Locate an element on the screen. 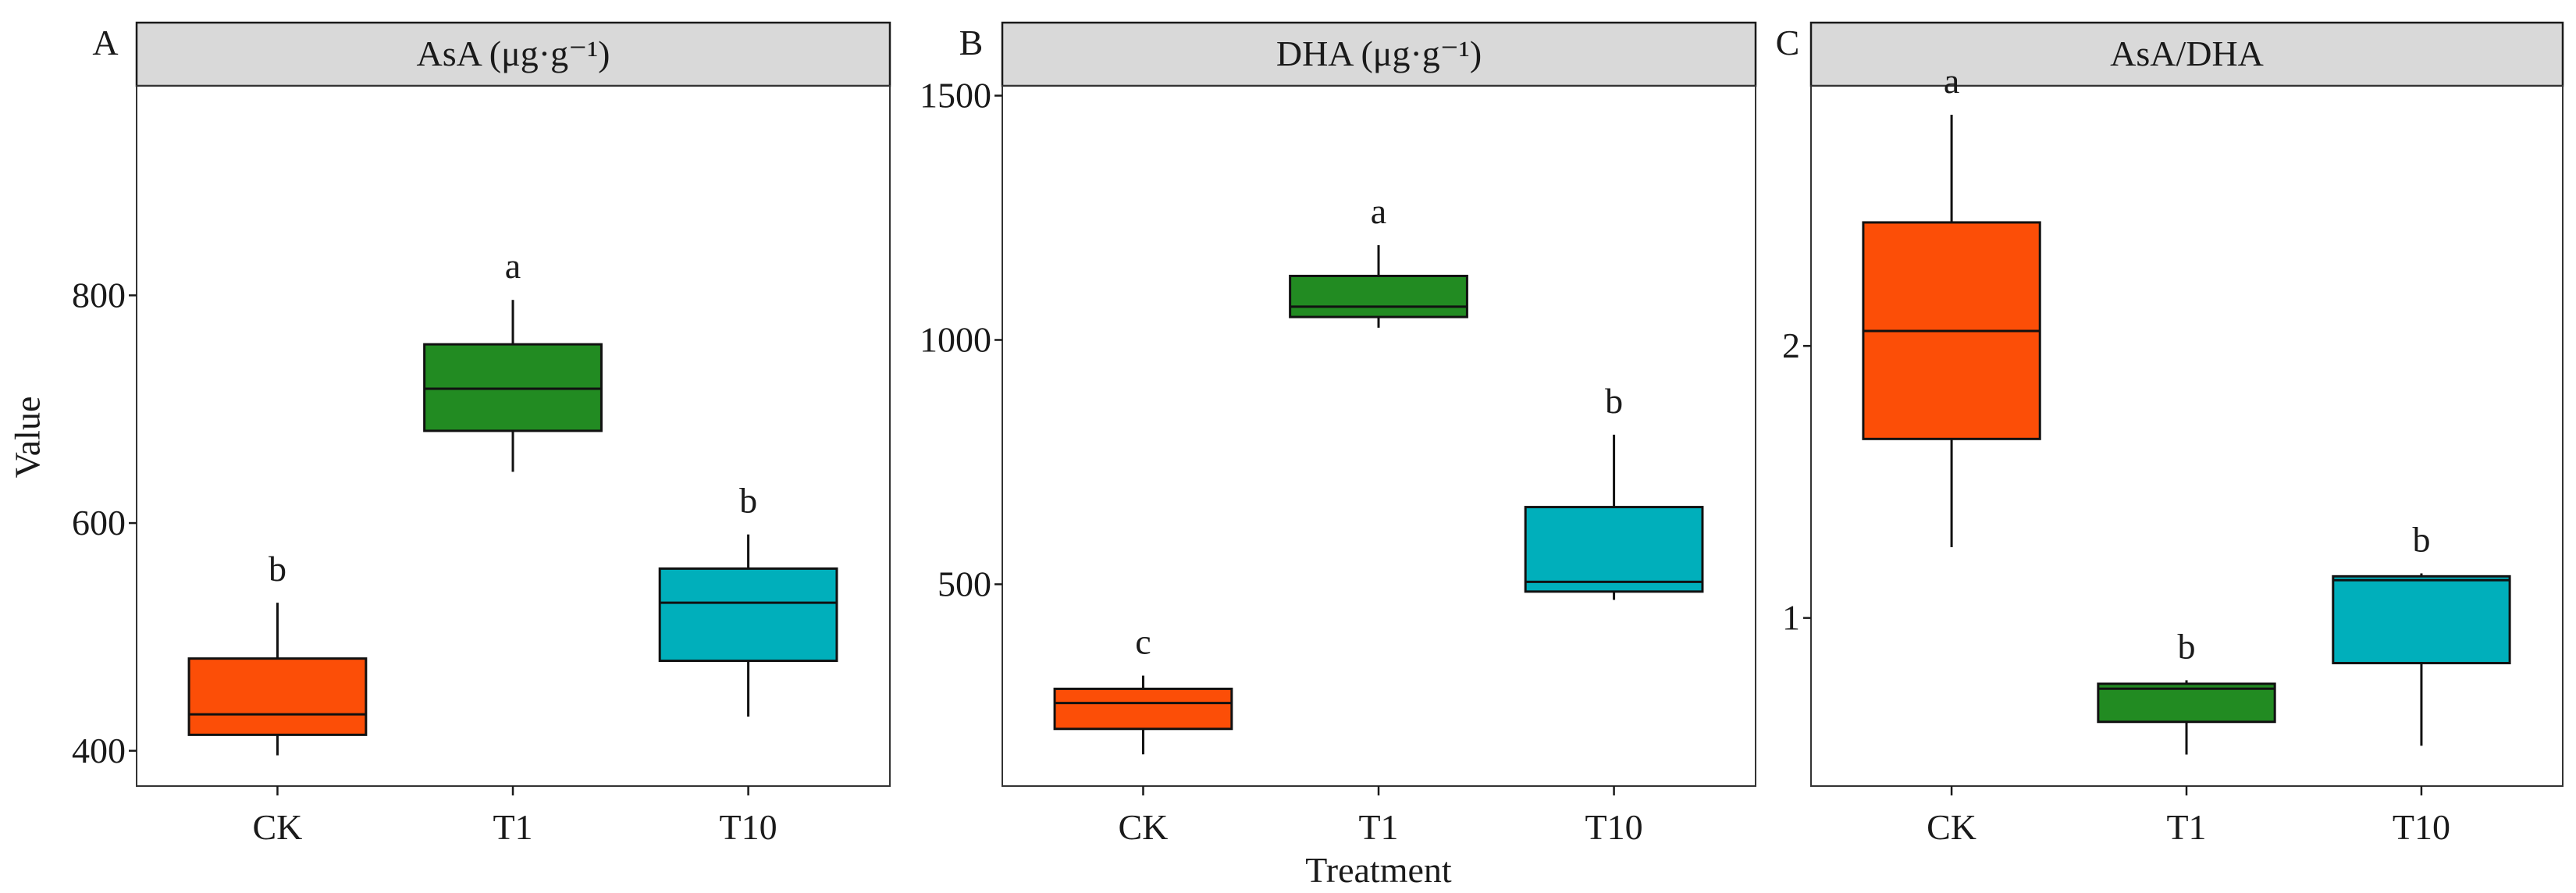  strip-title: AsA (μg·g⁻¹) is located at coordinates (513, 53).